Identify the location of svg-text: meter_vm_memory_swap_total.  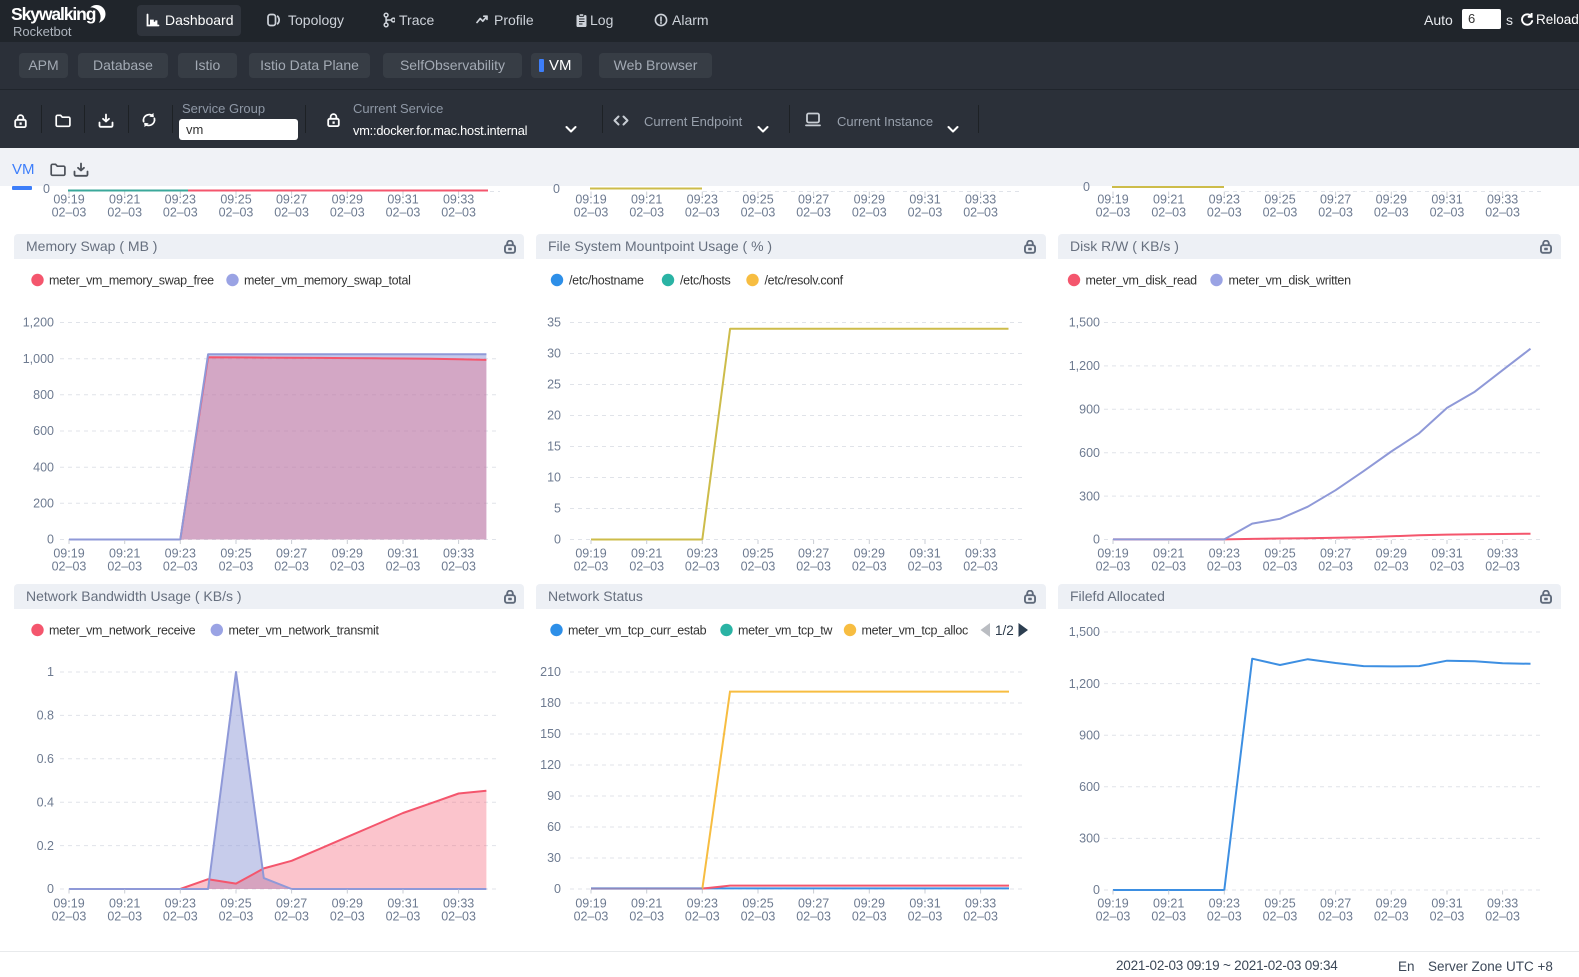
(327, 281).